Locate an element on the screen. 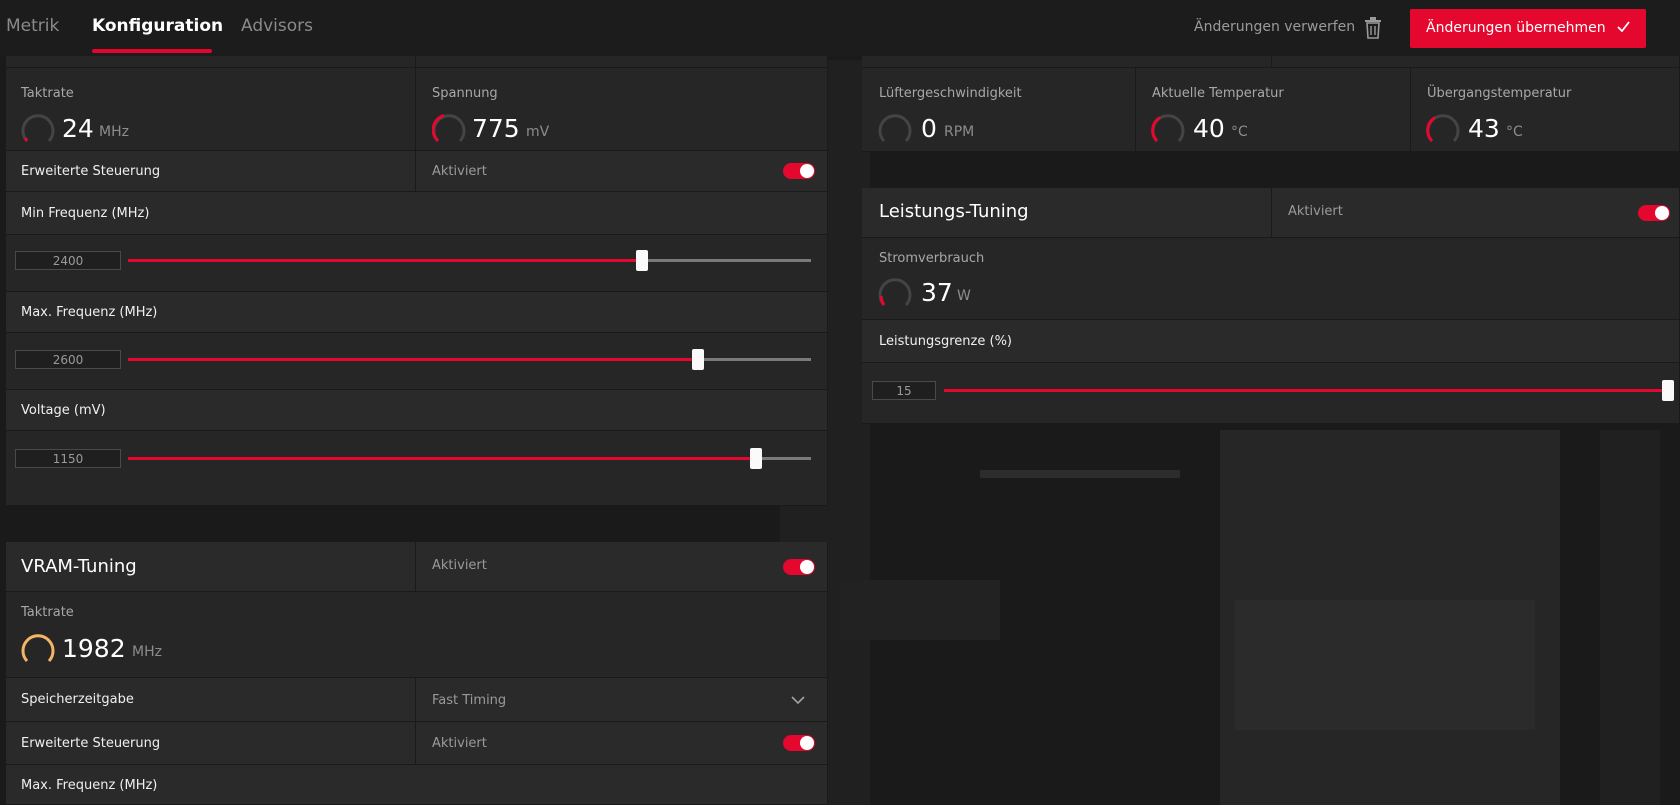 The width and height of the screenshot is (1680, 805). current-temperature-unit: °C is located at coordinates (1239, 132).